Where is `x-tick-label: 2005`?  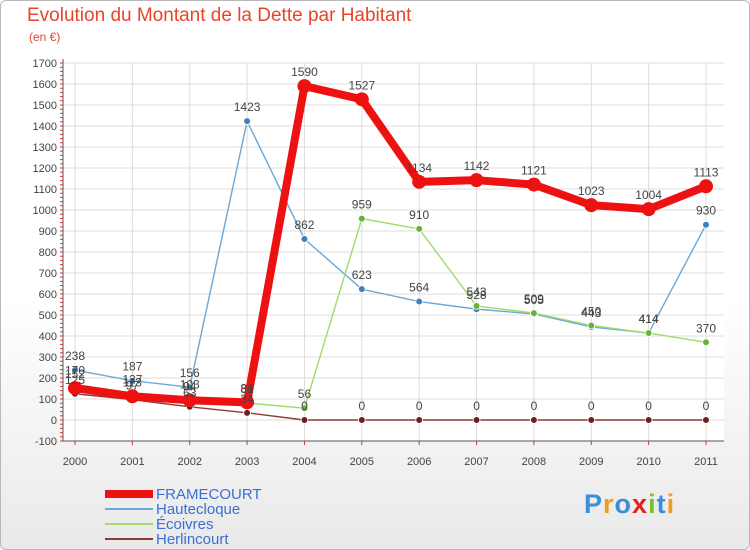 x-tick-label: 2005 is located at coordinates (362, 462).